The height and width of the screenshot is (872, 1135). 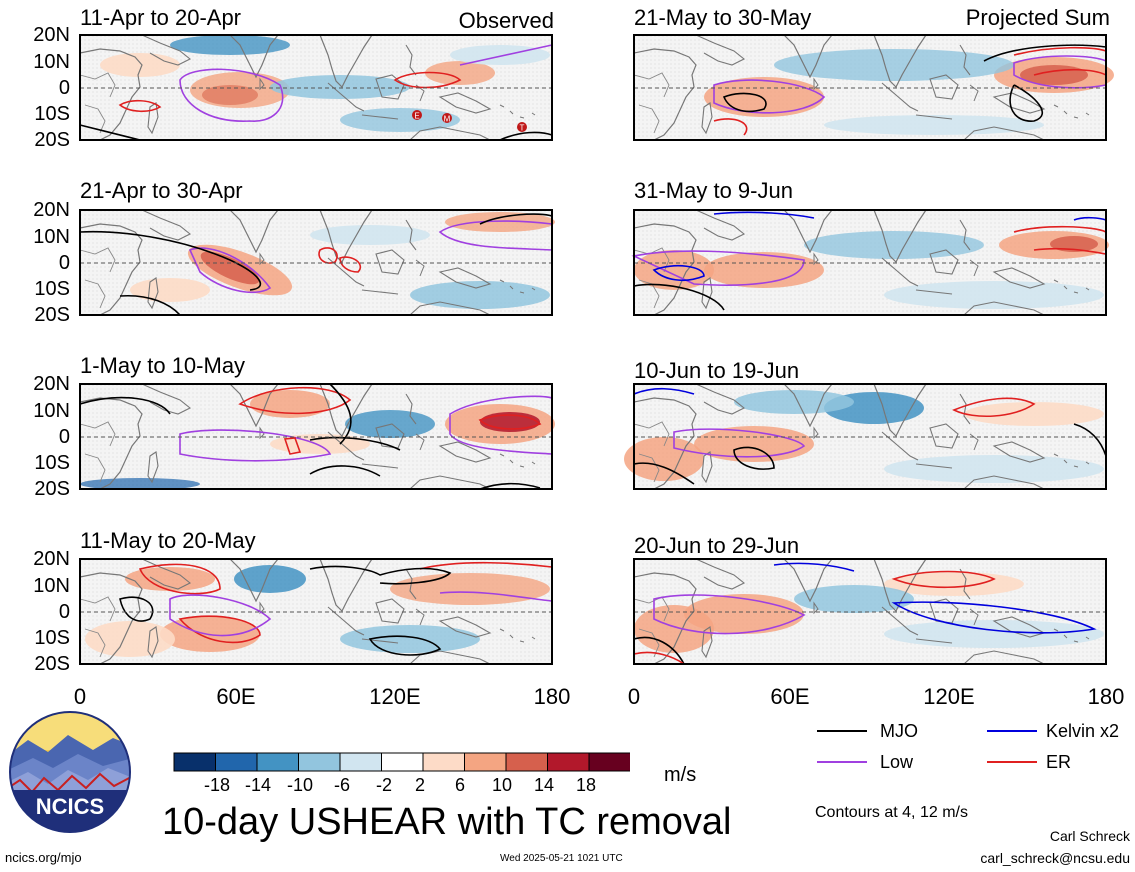 I want to click on ncics-logo: NCICS, so click(x=70, y=772).